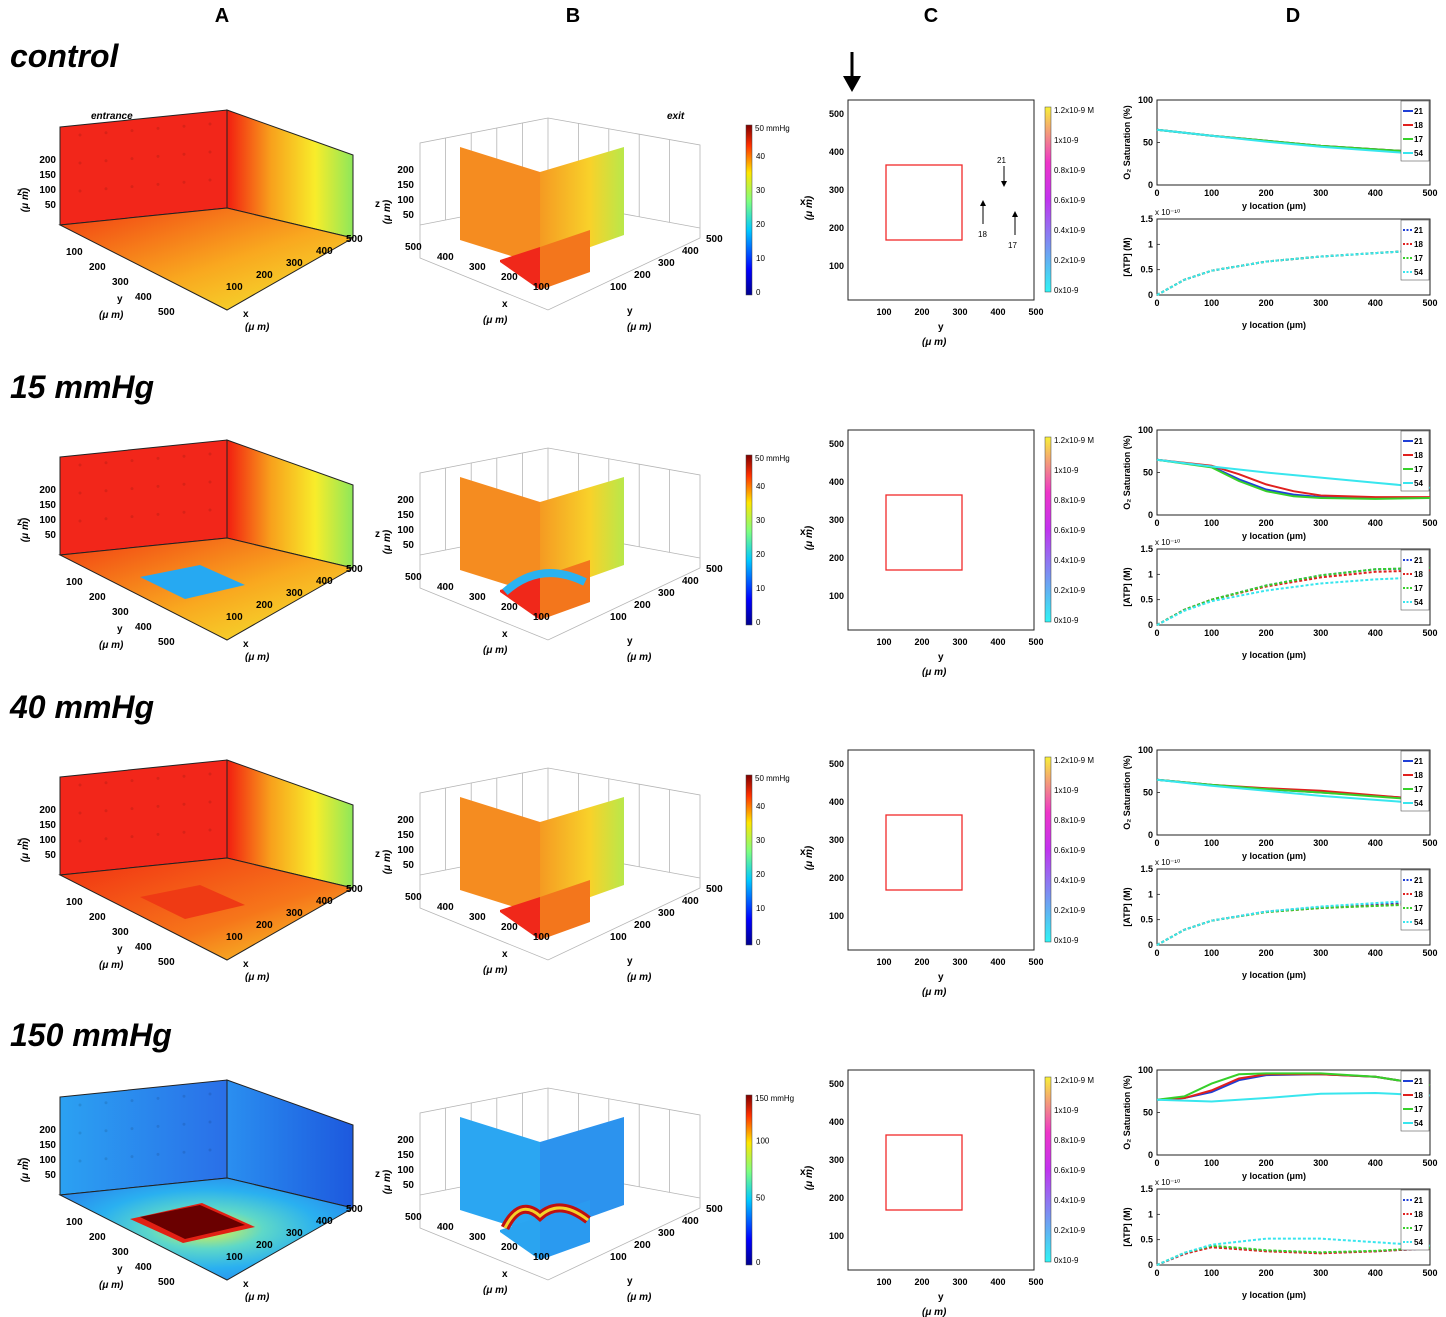  Describe the element at coordinates (941, 200) in the screenshot. I see `panel-c-map` at that location.